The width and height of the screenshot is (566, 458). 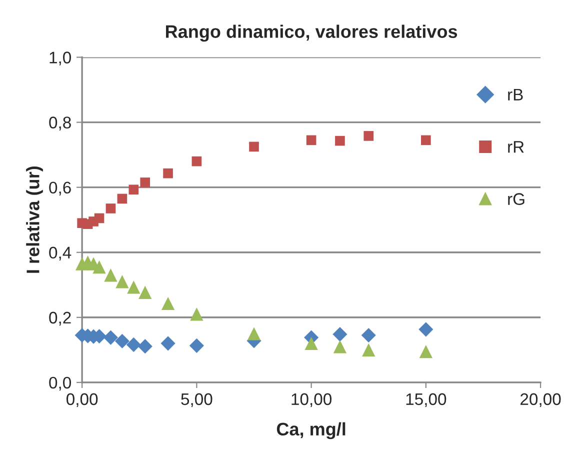 I want to click on legend-label: rG, so click(x=516, y=199).